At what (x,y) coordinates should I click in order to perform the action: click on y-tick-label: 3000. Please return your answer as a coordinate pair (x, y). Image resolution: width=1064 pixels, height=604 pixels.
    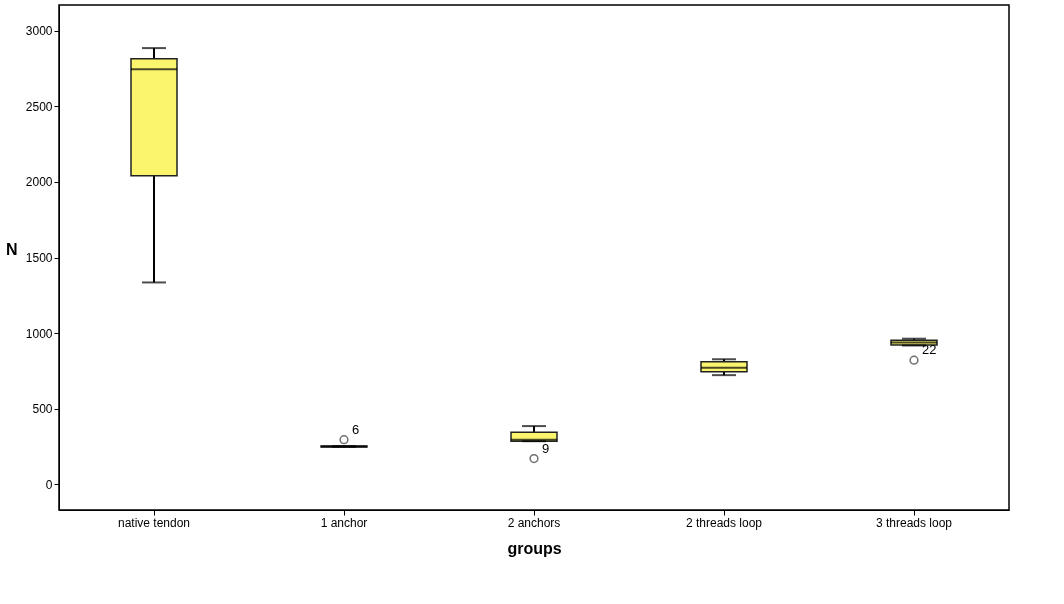
    Looking at the image, I should click on (39, 31).